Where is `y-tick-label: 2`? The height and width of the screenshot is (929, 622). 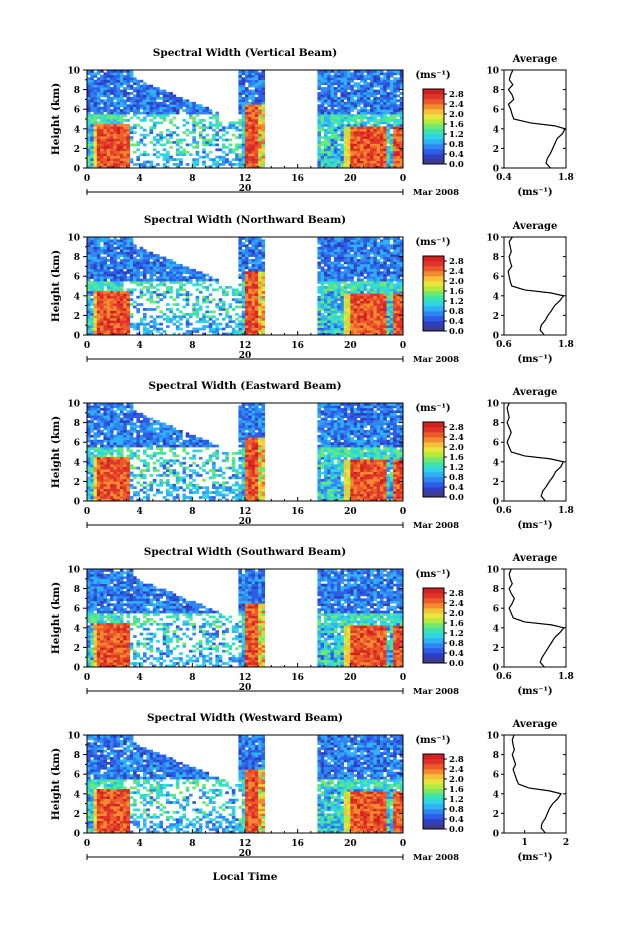 y-tick-label: 2 is located at coordinates (77, 150).